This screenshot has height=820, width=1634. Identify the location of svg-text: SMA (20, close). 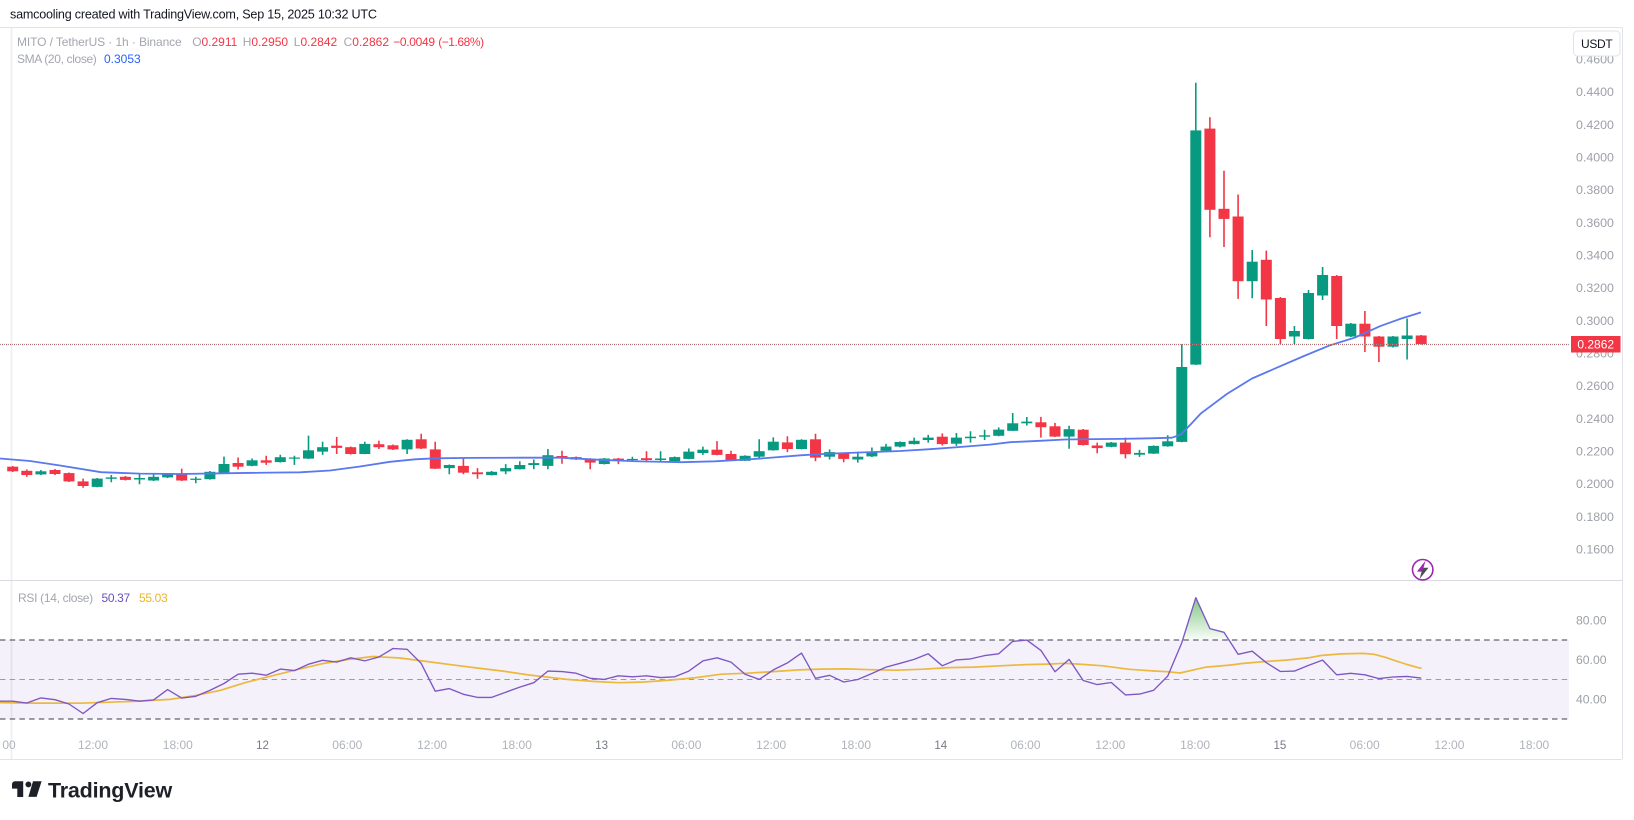
(57, 59).